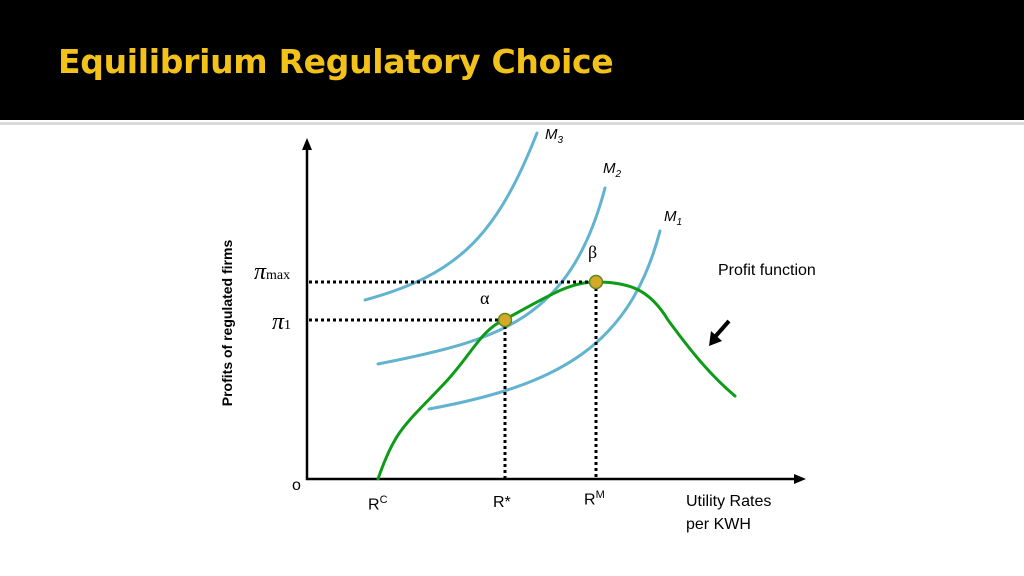 Image resolution: width=1024 pixels, height=576 pixels. Describe the element at coordinates (729, 501) in the screenshot. I see `x-axis-label-line1: Utility Rates` at that location.